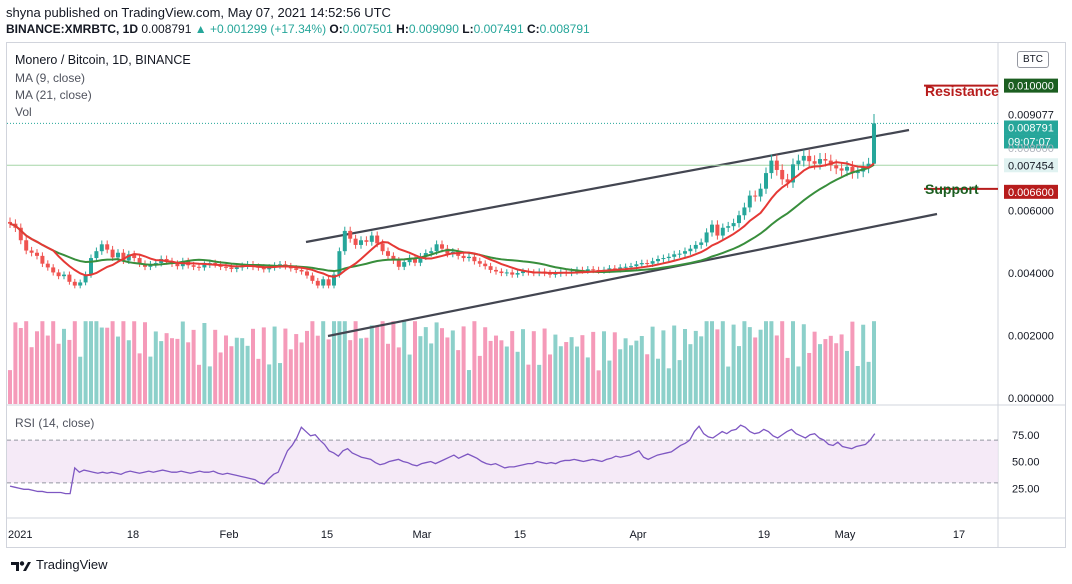 The height and width of the screenshot is (584, 1072). What do you see at coordinates (433, 29) in the screenshot?
I see `high-value: 0.009090` at bounding box center [433, 29].